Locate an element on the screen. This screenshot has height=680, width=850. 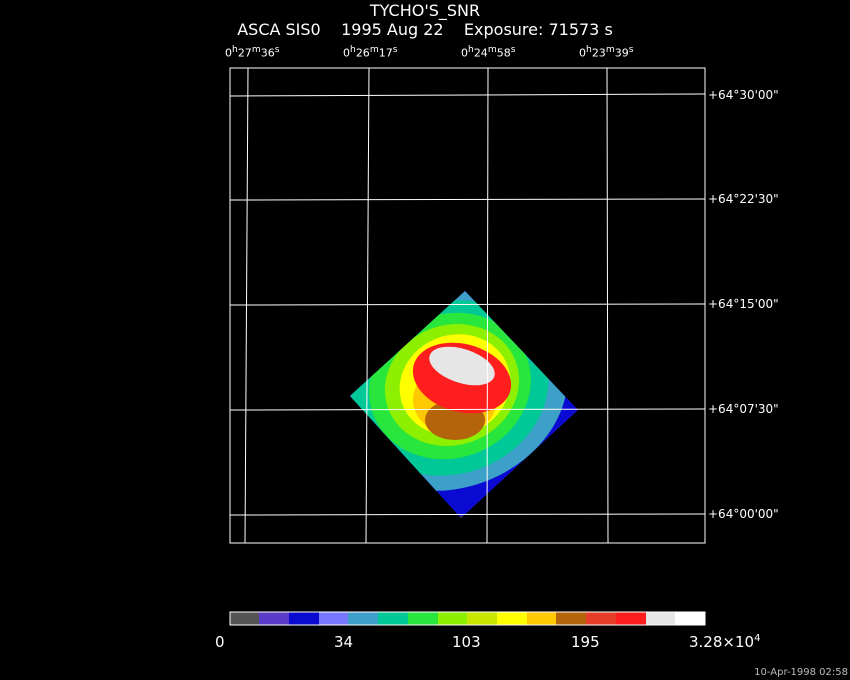
observation-info: ASCA SIS0 1995 Aug 22 Exposure: 71573 s is located at coordinates (425, 29).